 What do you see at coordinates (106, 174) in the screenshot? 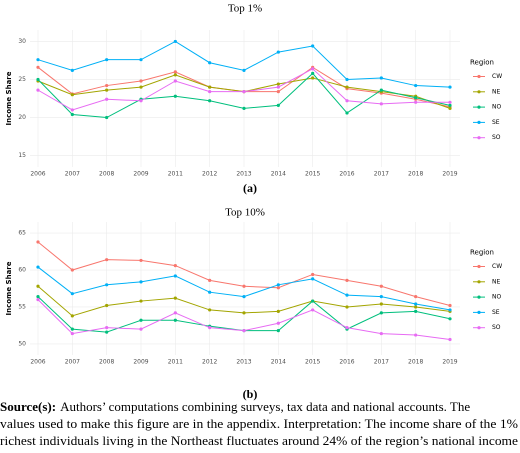
I see `x-tick-label: 2008` at bounding box center [106, 174].